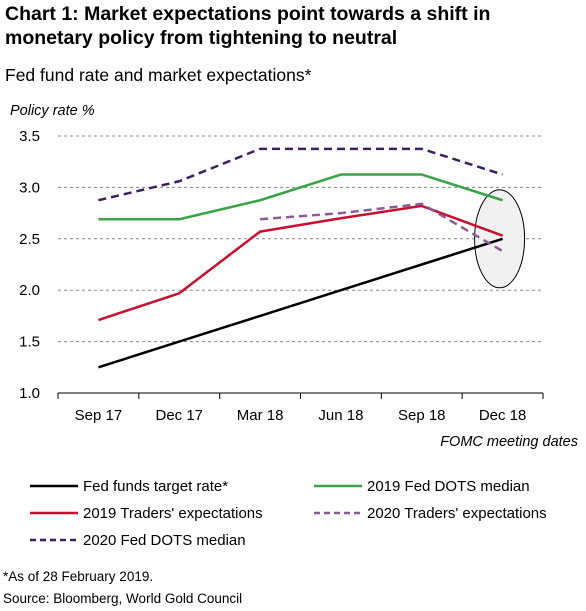  Describe the element at coordinates (29, 239) in the screenshot. I see `y-tick-label: 2.5` at that location.